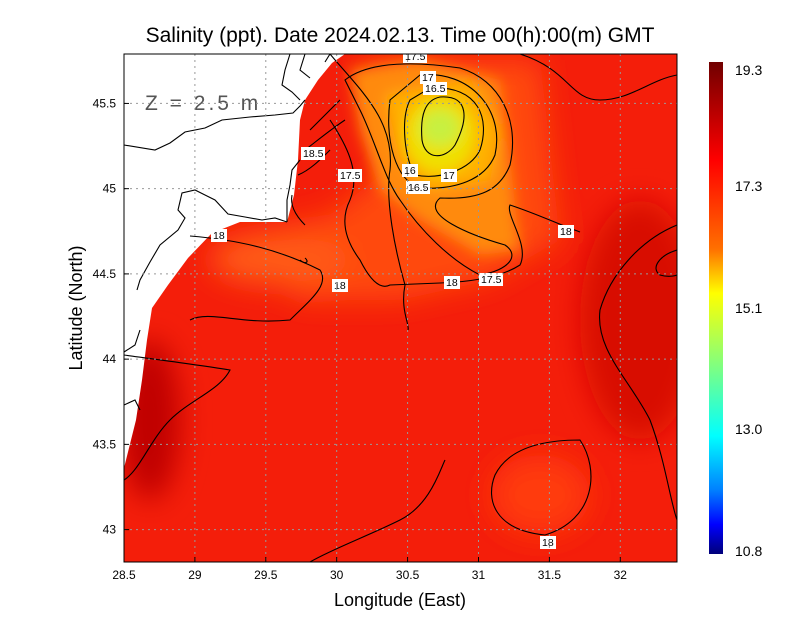 Image resolution: width=800 pixels, height=618 pixels. I want to click on x-tick-label: 28.5, so click(124, 575).